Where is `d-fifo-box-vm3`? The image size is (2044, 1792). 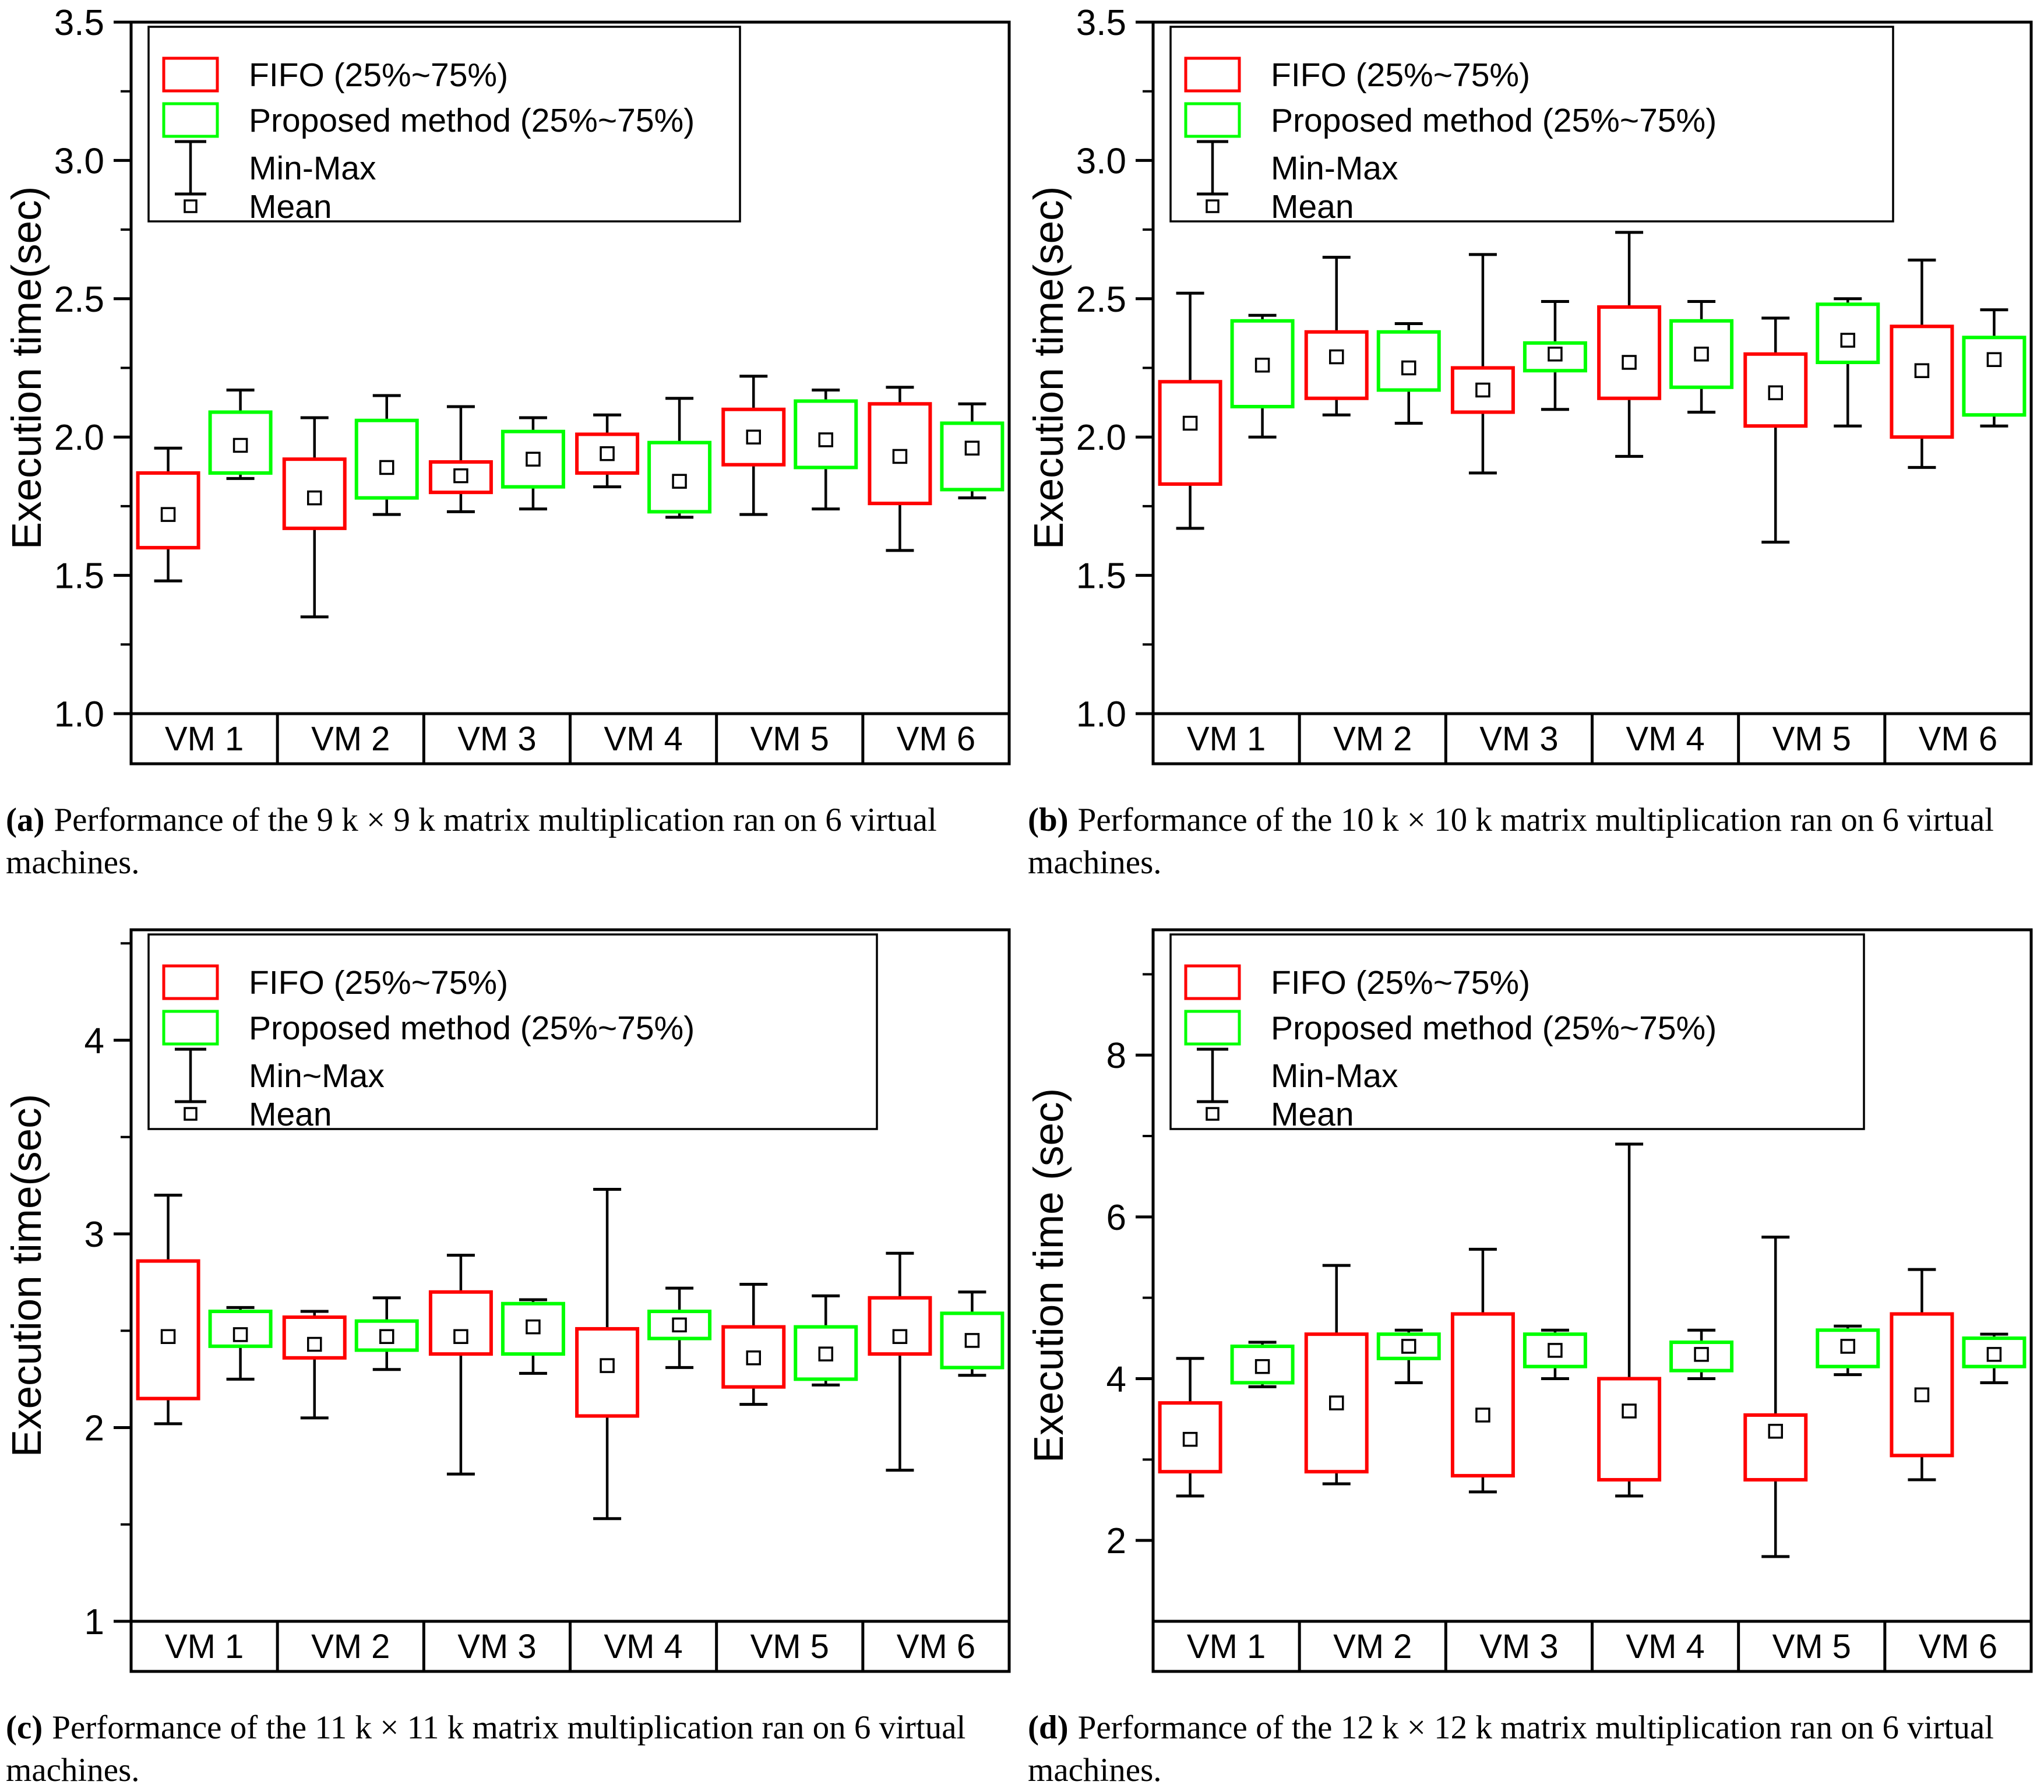 d-fifo-box-vm3 is located at coordinates (1482, 1370).